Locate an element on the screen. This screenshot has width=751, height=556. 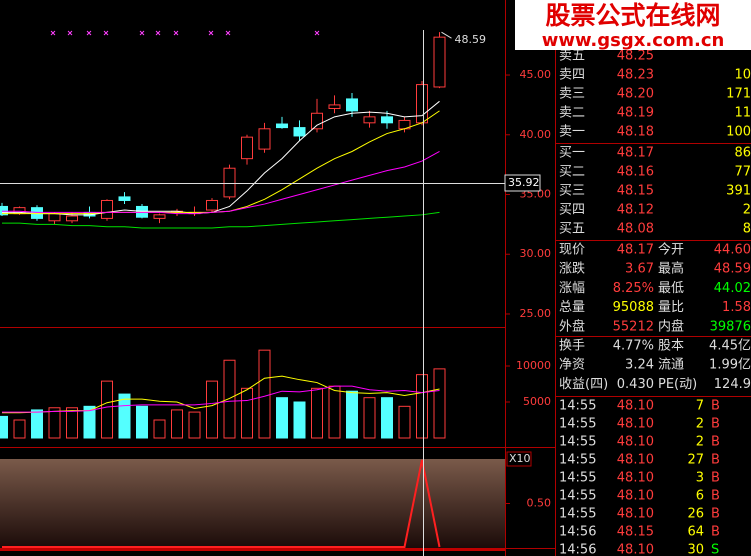
book-price: 48.08 is located at coordinates (635, 229).